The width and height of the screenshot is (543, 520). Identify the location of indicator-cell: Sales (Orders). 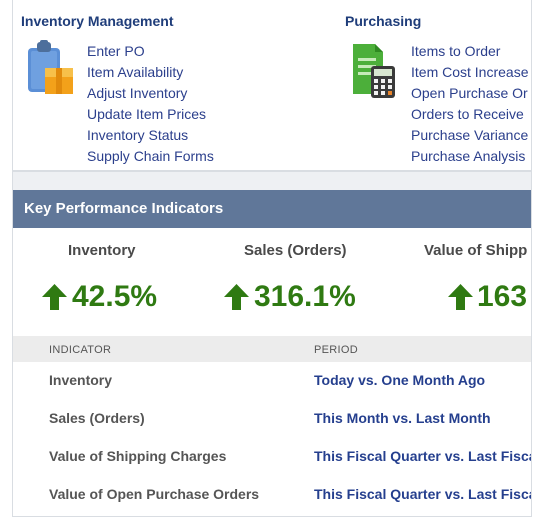
(97, 418).